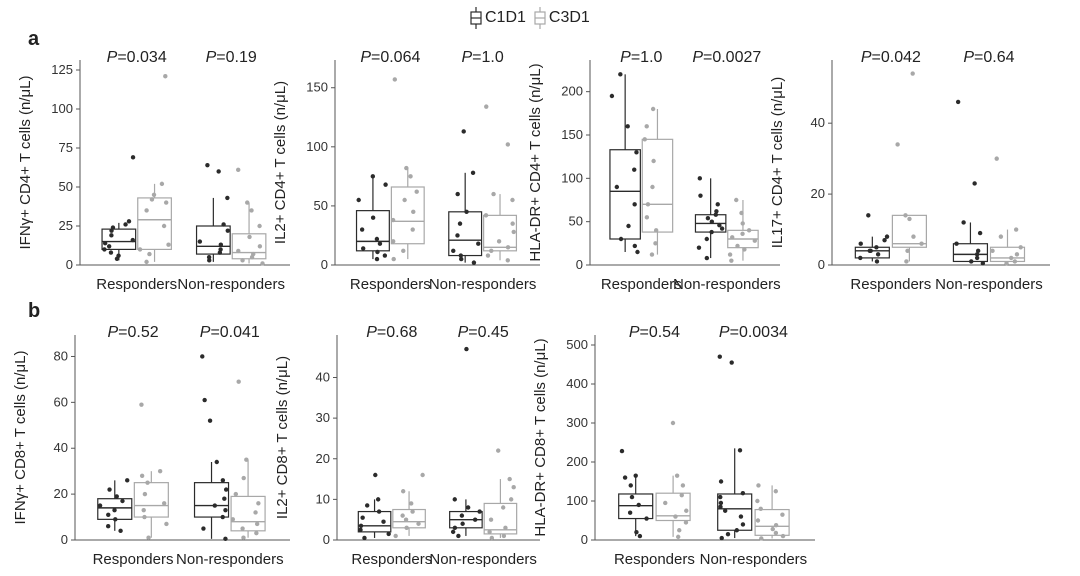 Image resolution: width=1080 pixels, height=576 pixels. Describe the element at coordinates (577, 422) in the screenshot. I see `y-tick-label: 300` at that location.